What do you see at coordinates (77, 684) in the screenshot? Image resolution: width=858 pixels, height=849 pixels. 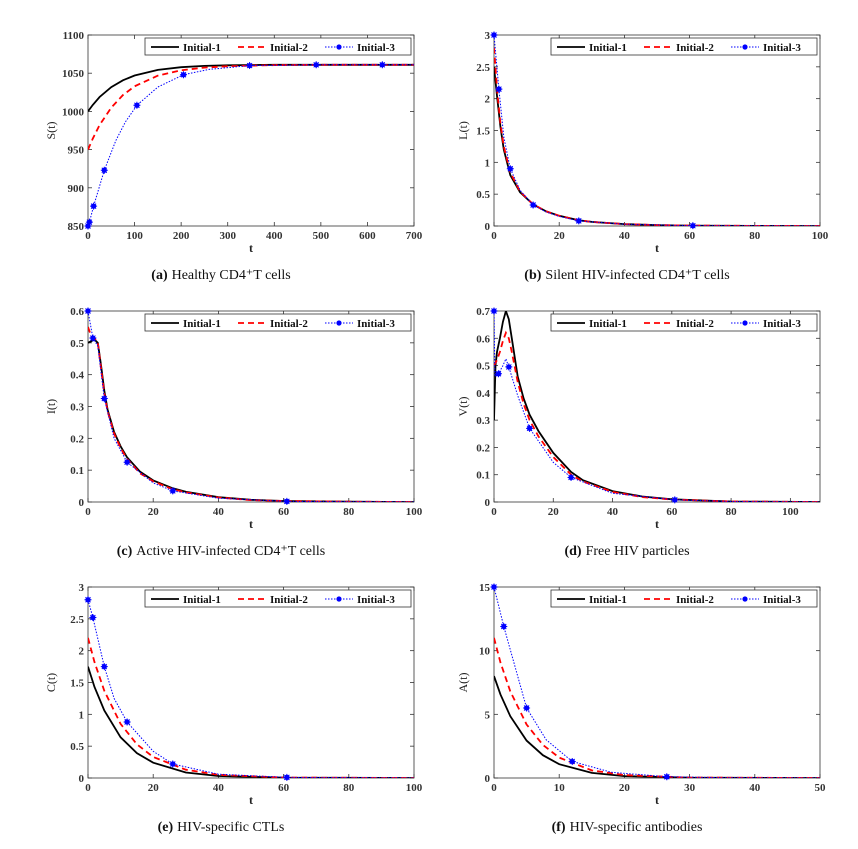 I see `y-tick-label: 1.5` at bounding box center [77, 684].